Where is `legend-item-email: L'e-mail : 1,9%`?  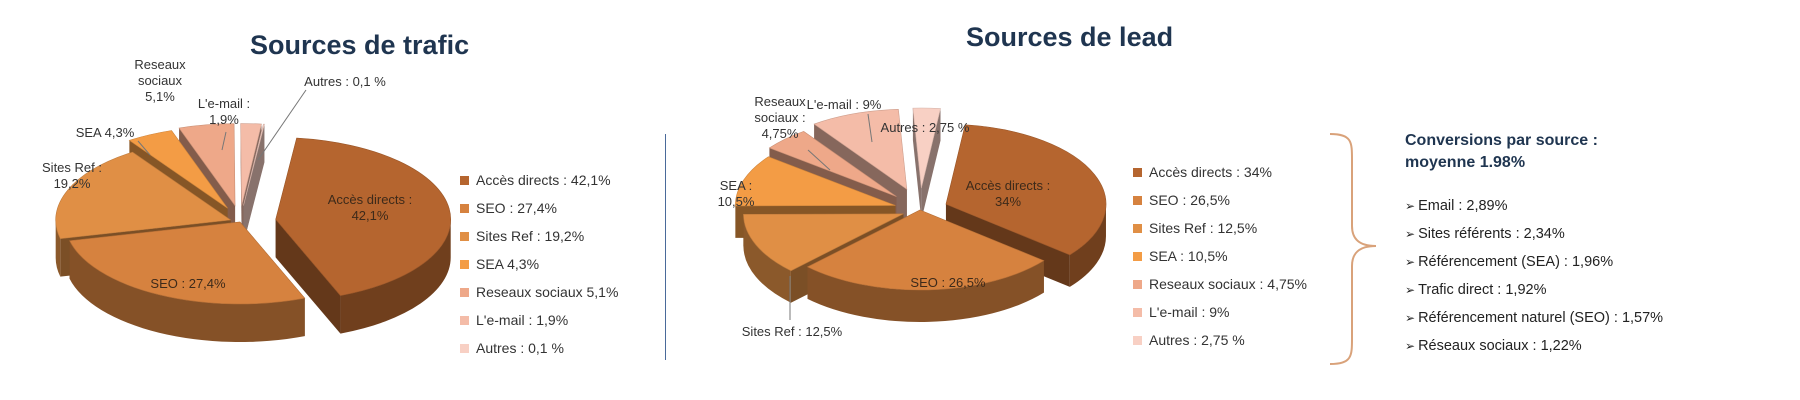
legend-item-email: L'e-mail : 1,9% is located at coordinates (539, 320).